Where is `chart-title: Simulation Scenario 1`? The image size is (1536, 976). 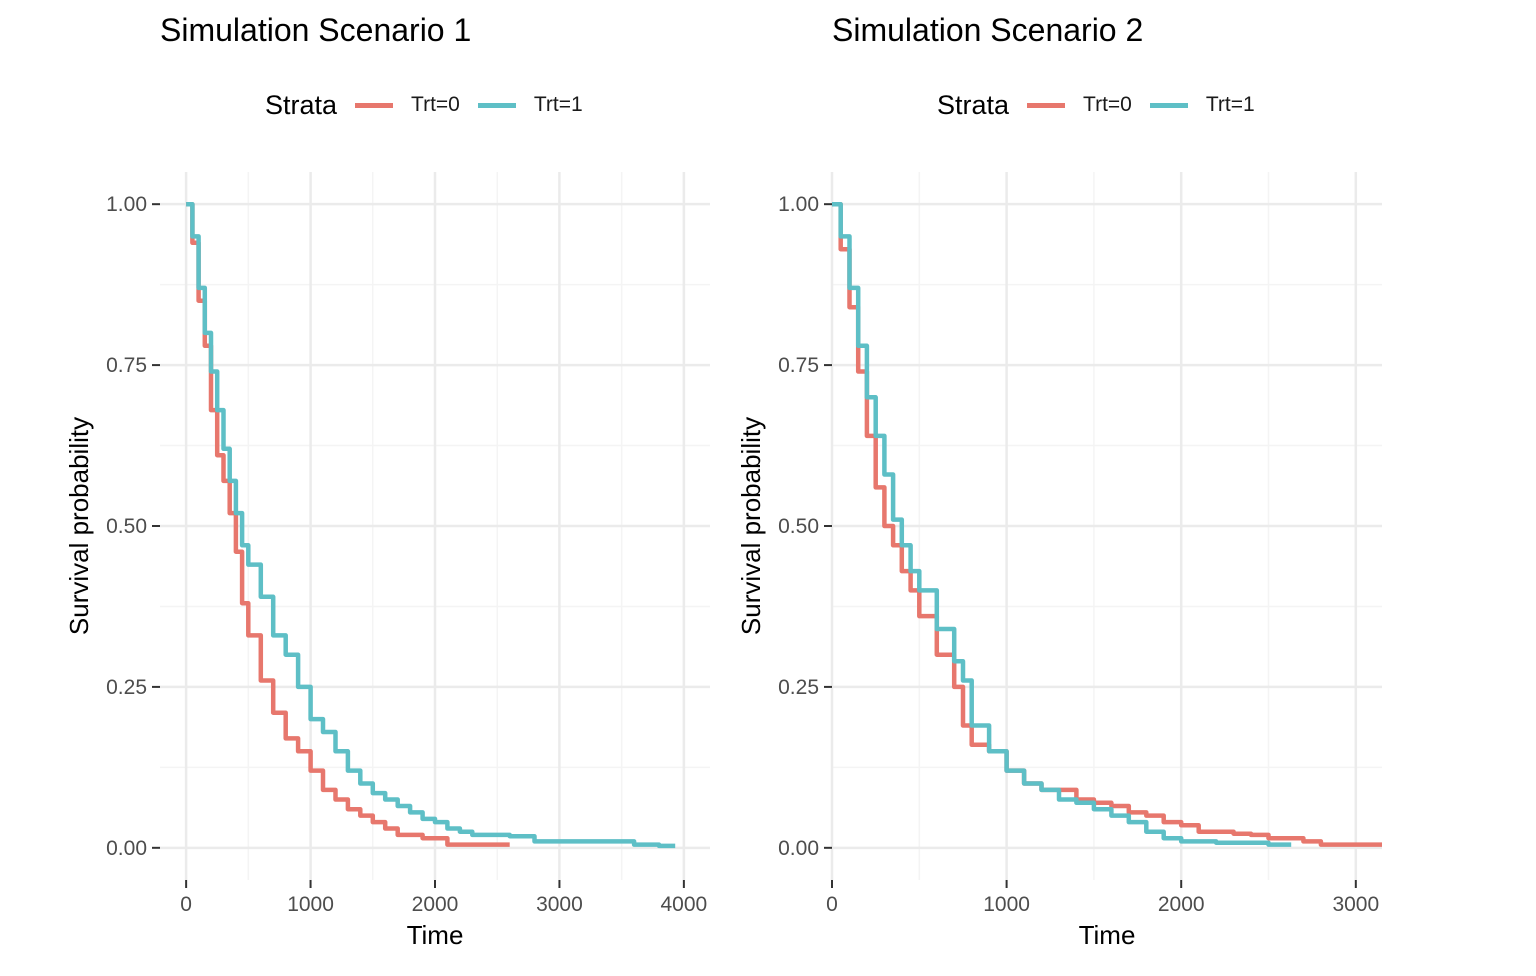 chart-title: Simulation Scenario 1 is located at coordinates (316, 30).